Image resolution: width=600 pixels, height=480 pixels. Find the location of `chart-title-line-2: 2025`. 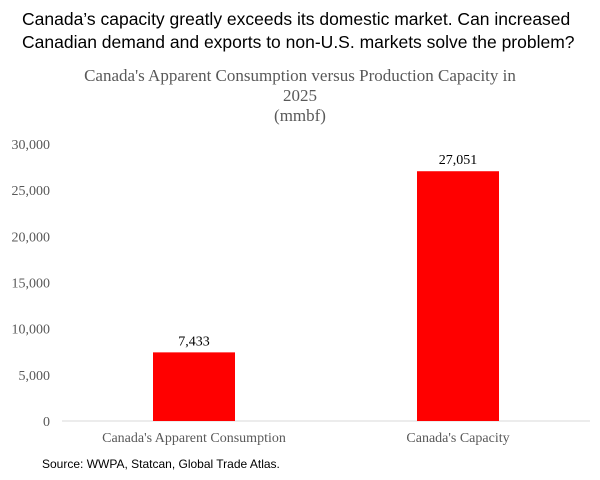

chart-title-line-2: 2025 is located at coordinates (300, 95).